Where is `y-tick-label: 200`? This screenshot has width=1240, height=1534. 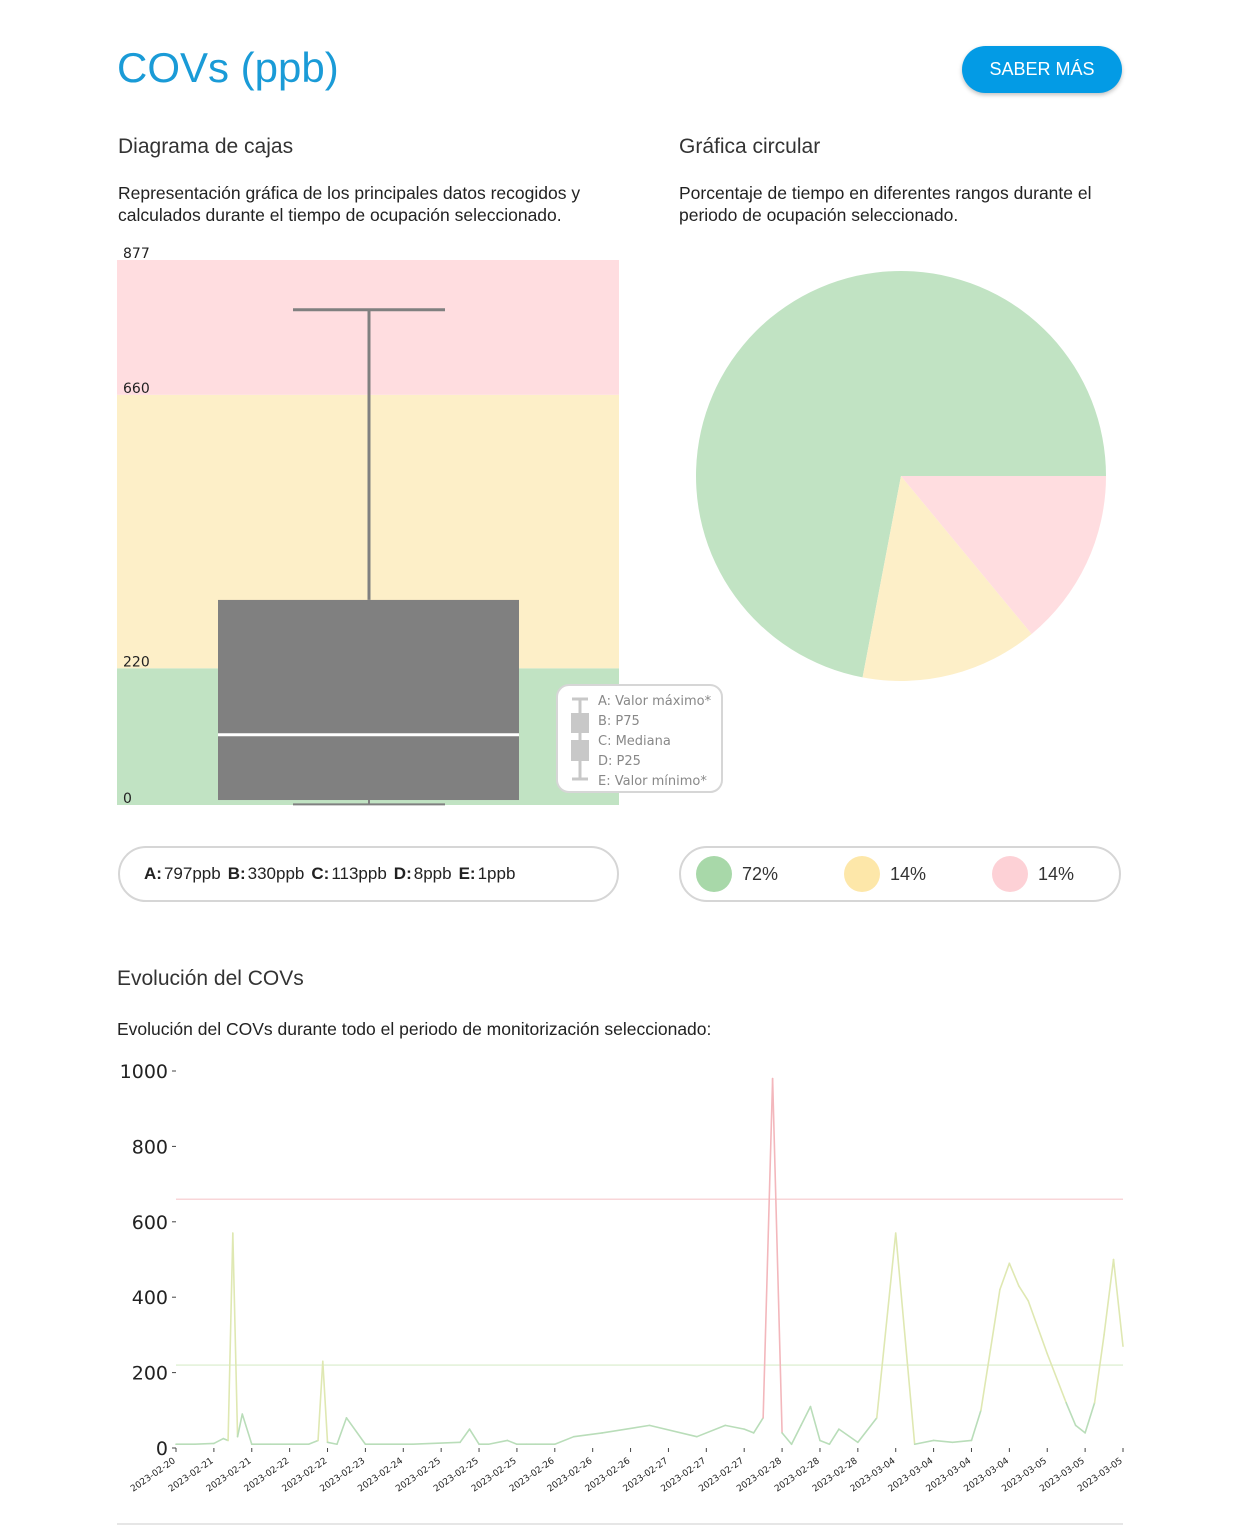
y-tick-label: 200 is located at coordinates (150, 1374).